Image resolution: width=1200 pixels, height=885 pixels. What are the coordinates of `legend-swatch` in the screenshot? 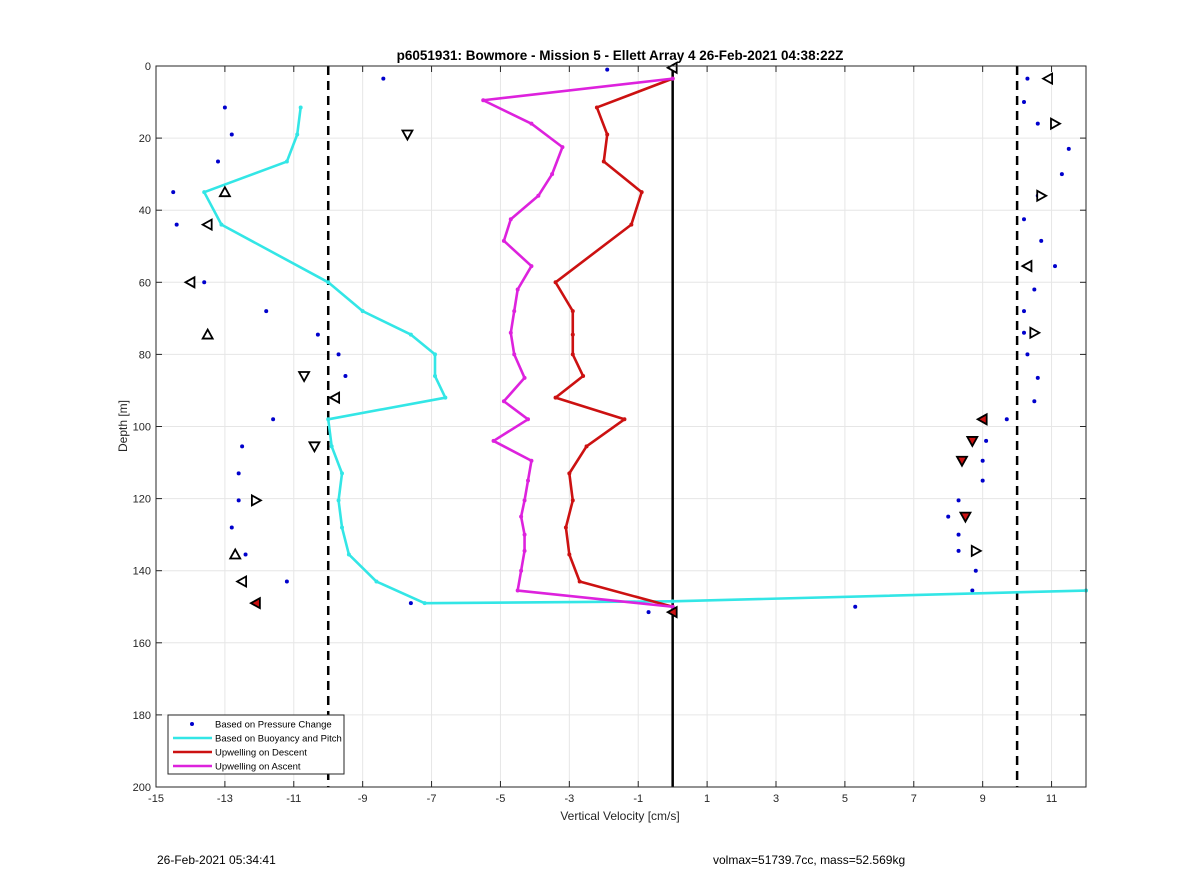 It's located at (192, 724).